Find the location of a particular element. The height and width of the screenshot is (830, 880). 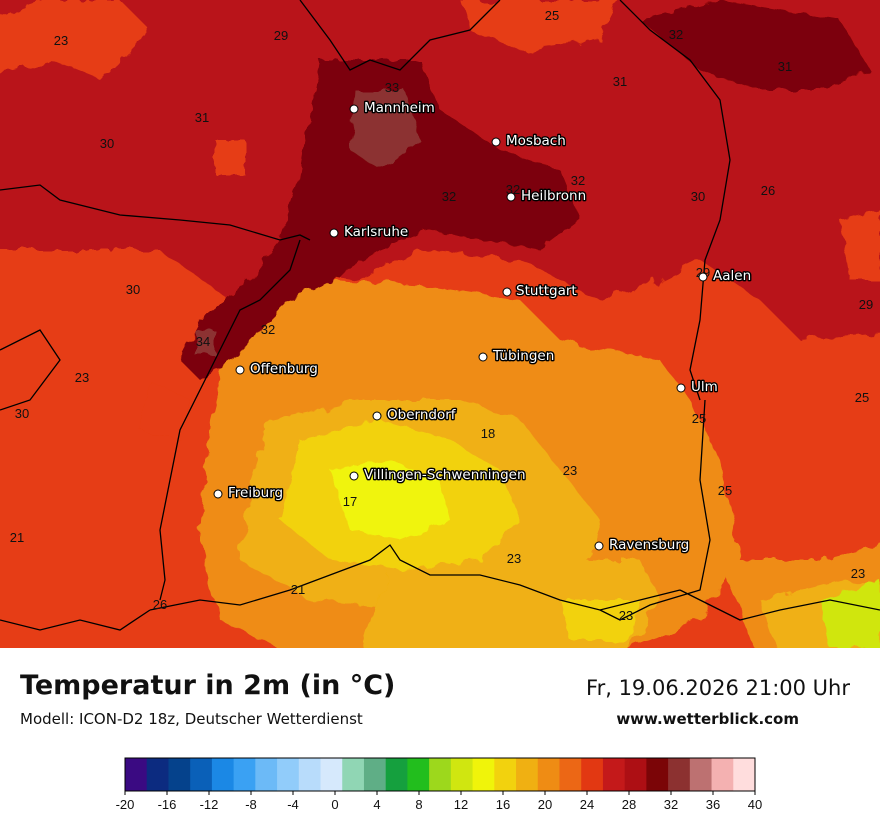

legend-tick-label: -16 is located at coordinates (167, 804).